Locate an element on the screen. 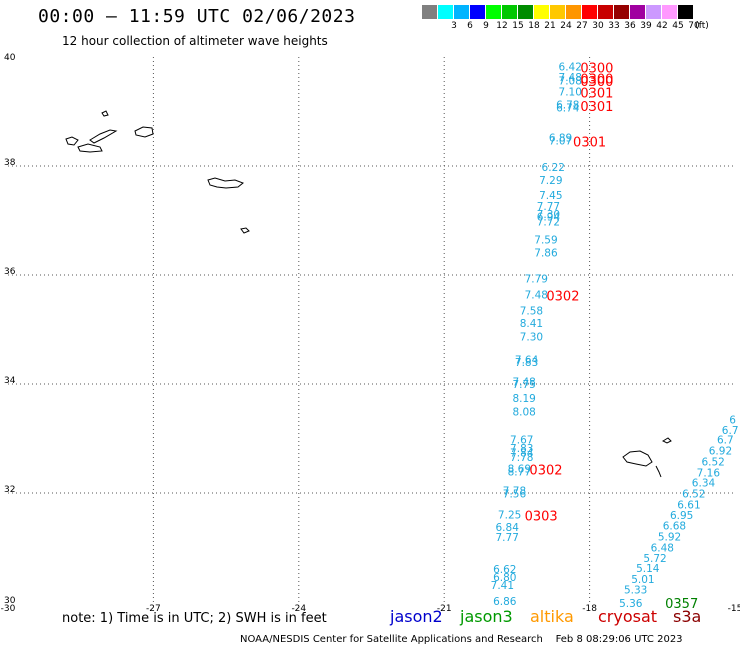 This screenshot has height=650, width=740. lon-tick-label: -15 is located at coordinates (734, 609).